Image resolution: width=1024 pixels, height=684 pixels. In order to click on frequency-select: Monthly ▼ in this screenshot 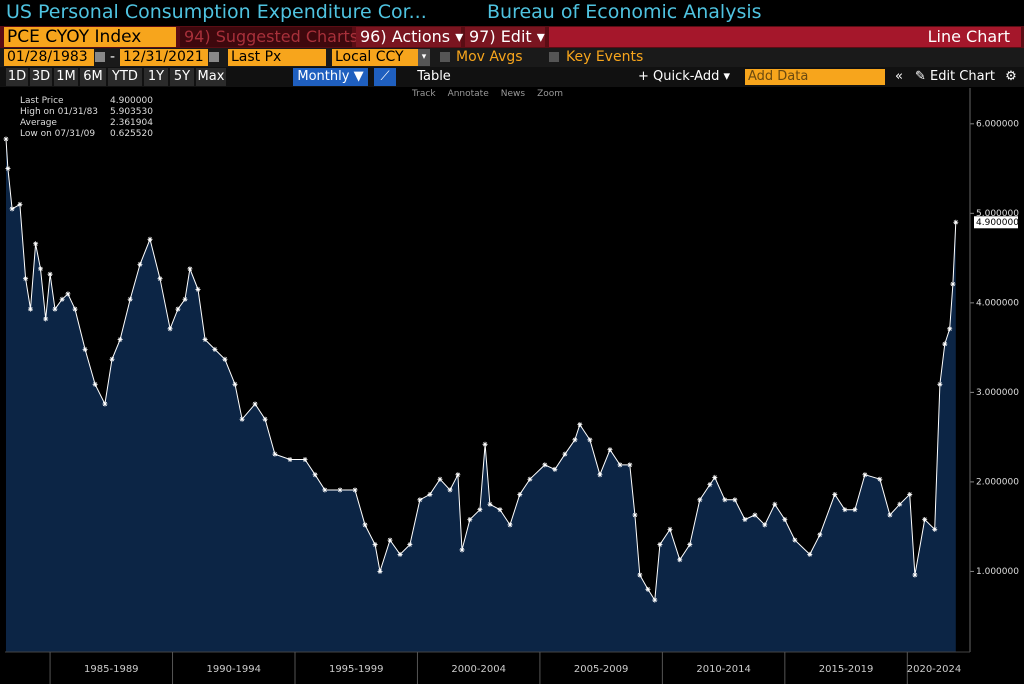, I will do `click(330, 77)`.